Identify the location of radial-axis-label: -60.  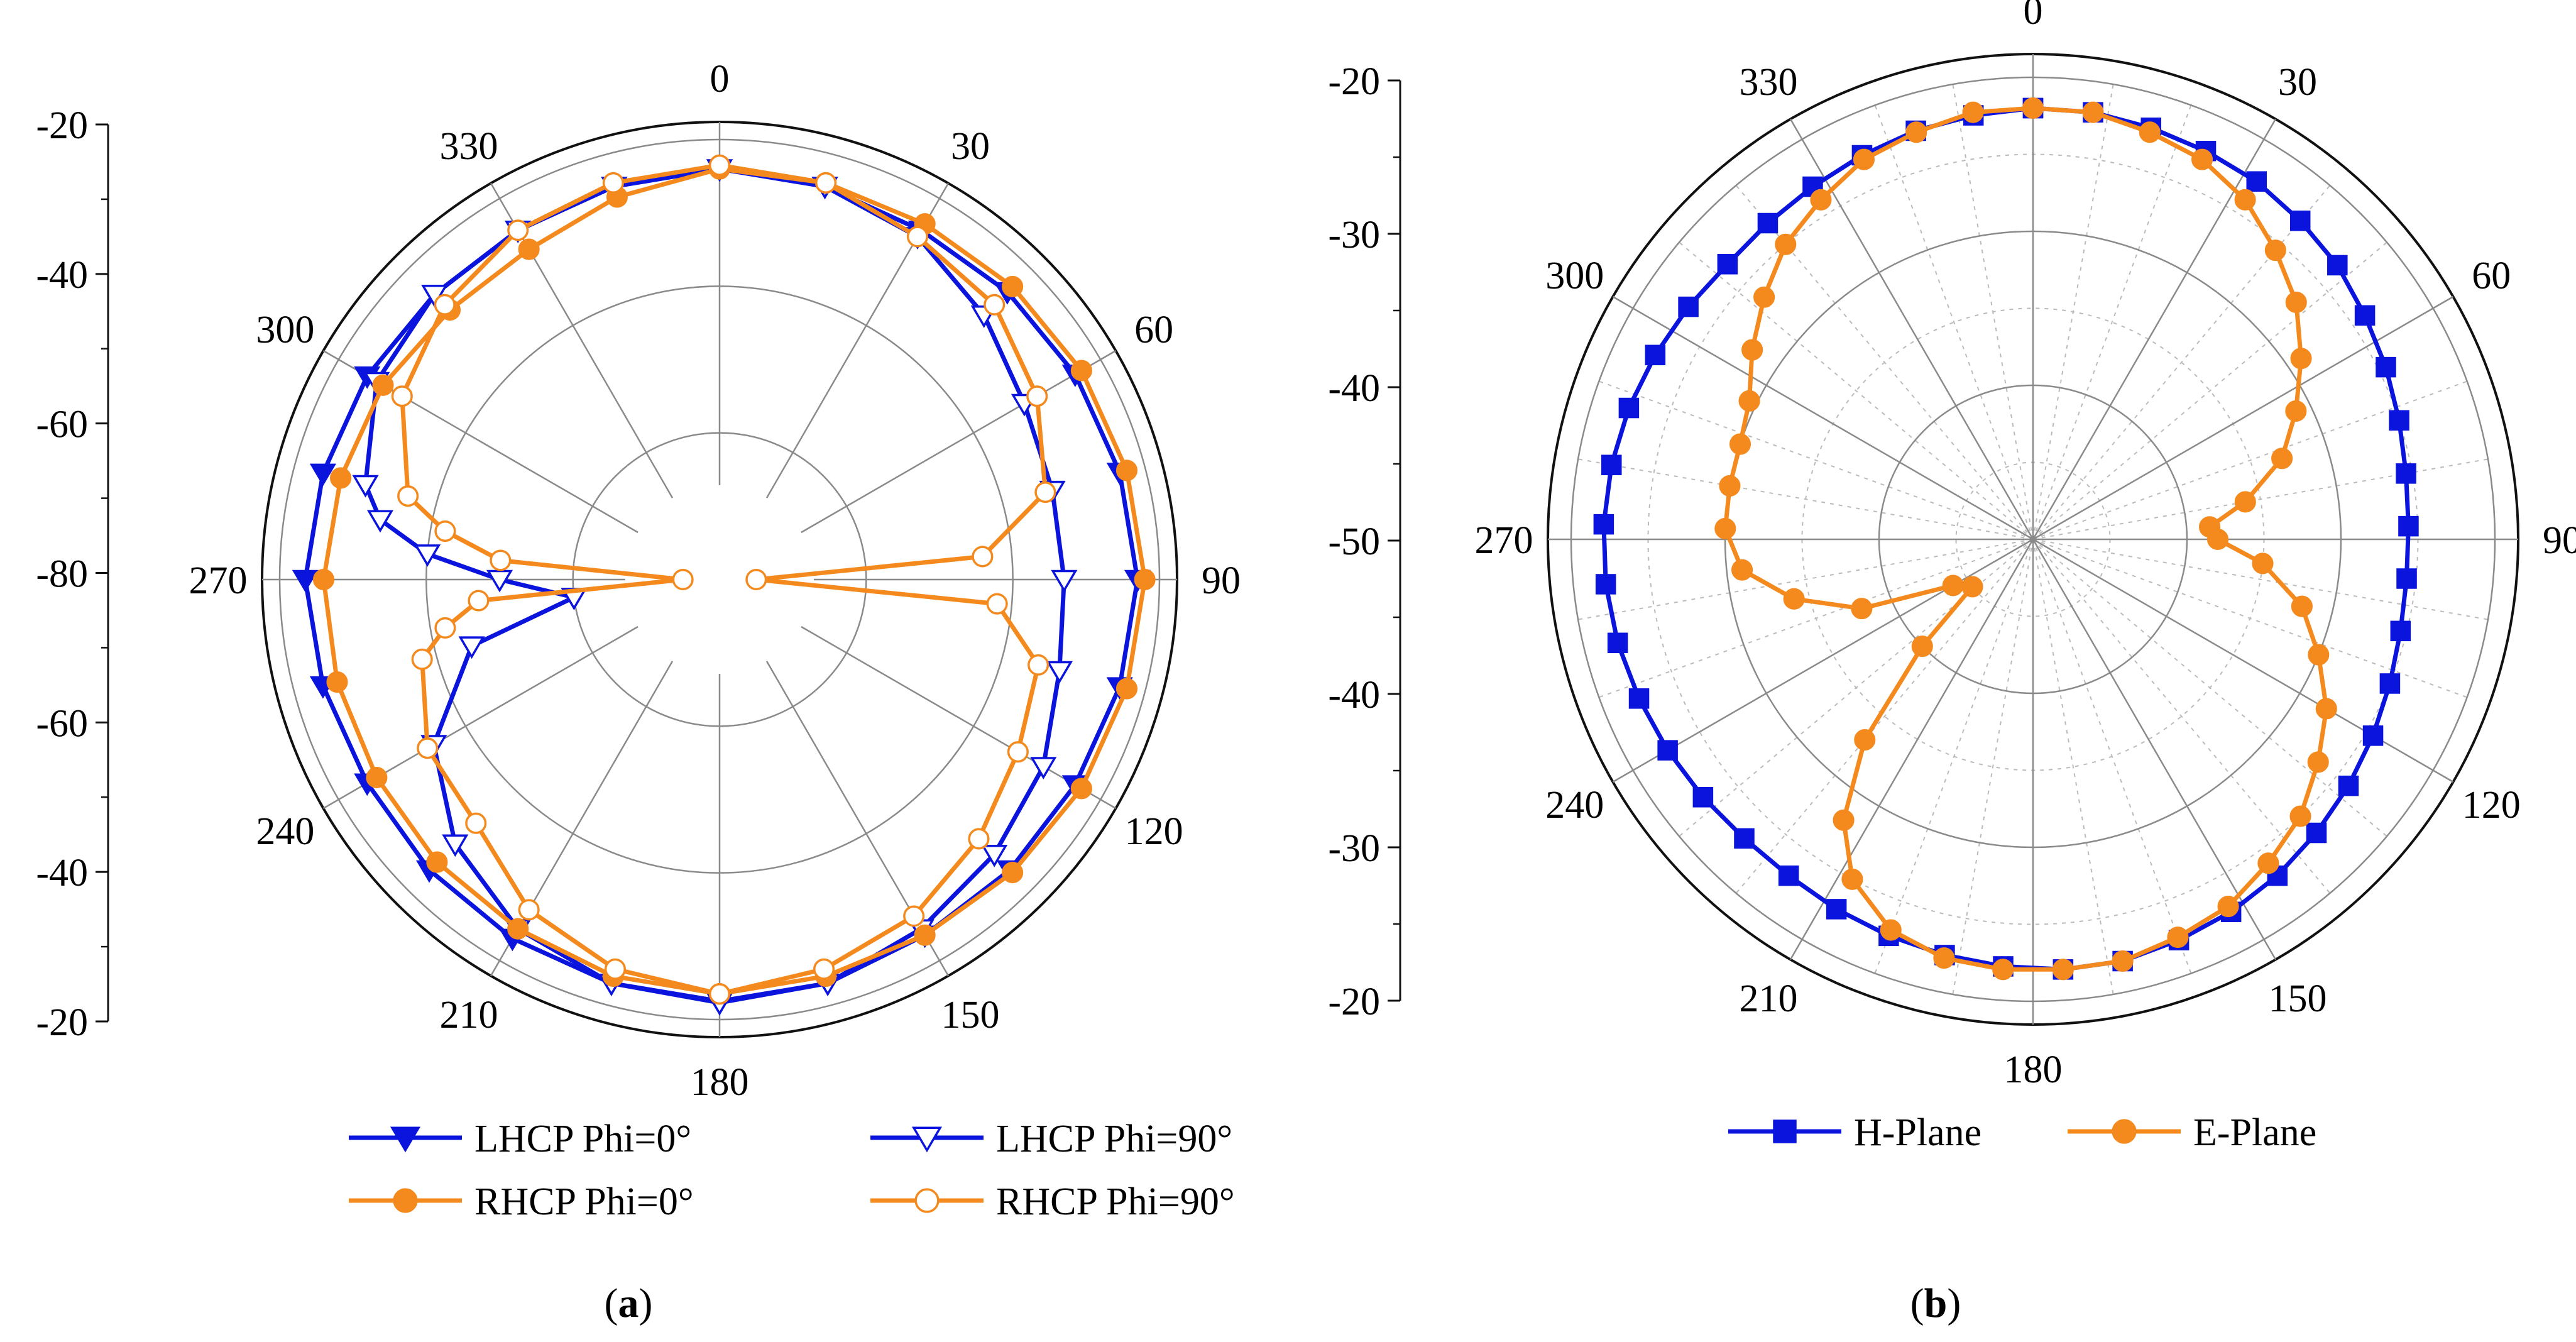
(62, 425).